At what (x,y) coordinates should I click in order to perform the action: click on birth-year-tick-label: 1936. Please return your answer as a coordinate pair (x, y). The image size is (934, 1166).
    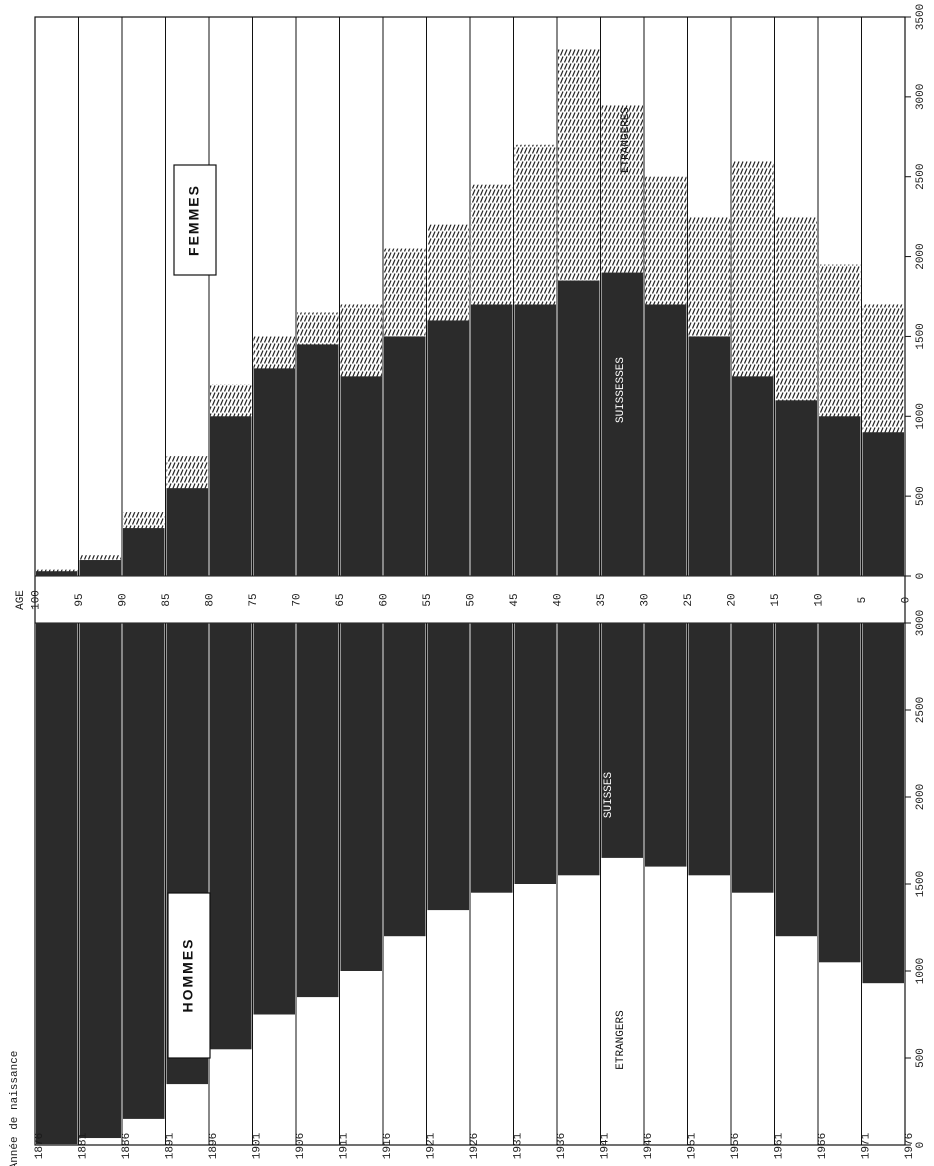
    Looking at the image, I should click on (562, 1146).